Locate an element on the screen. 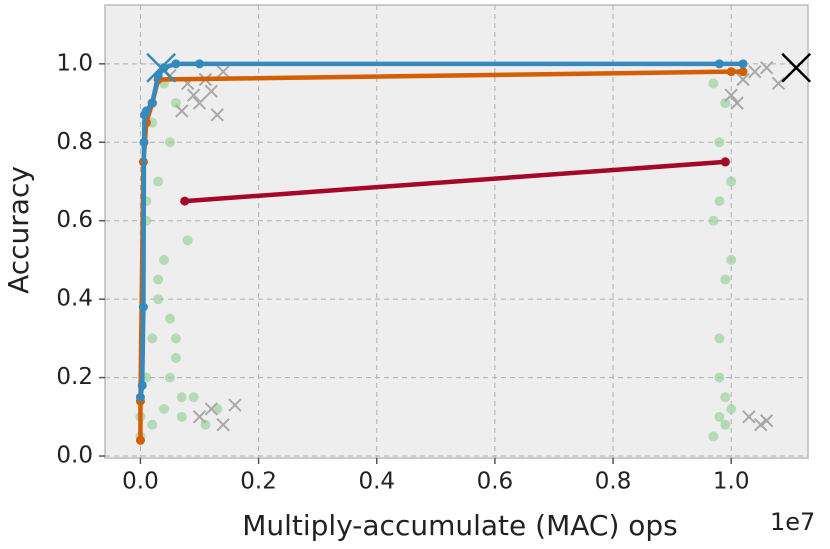 The width and height of the screenshot is (830, 549). x-tick-label: 0.4 is located at coordinates (376, 482).